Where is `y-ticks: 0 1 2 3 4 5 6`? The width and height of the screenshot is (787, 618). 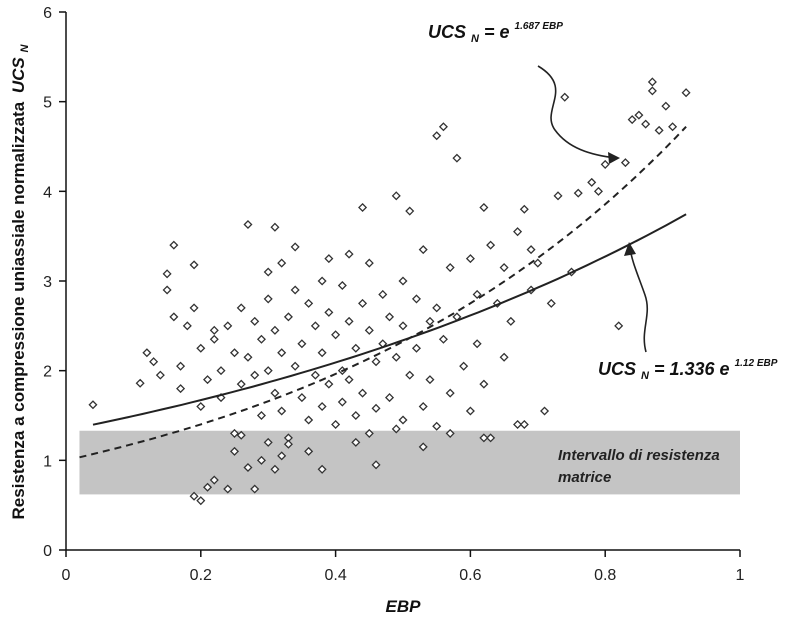 y-ticks: 0 1 2 3 4 5 6 is located at coordinates (54, 282).